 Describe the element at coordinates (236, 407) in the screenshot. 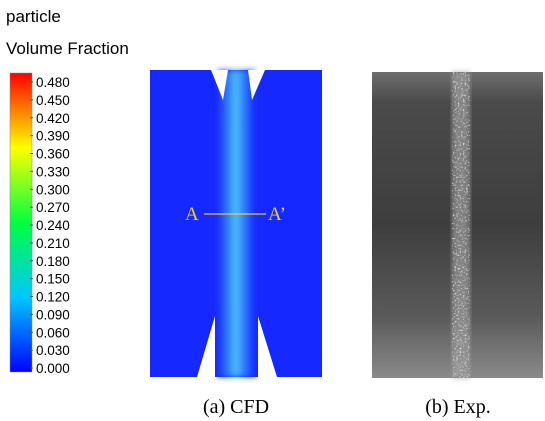

I see `panel-caption: (a) CFD` at that location.